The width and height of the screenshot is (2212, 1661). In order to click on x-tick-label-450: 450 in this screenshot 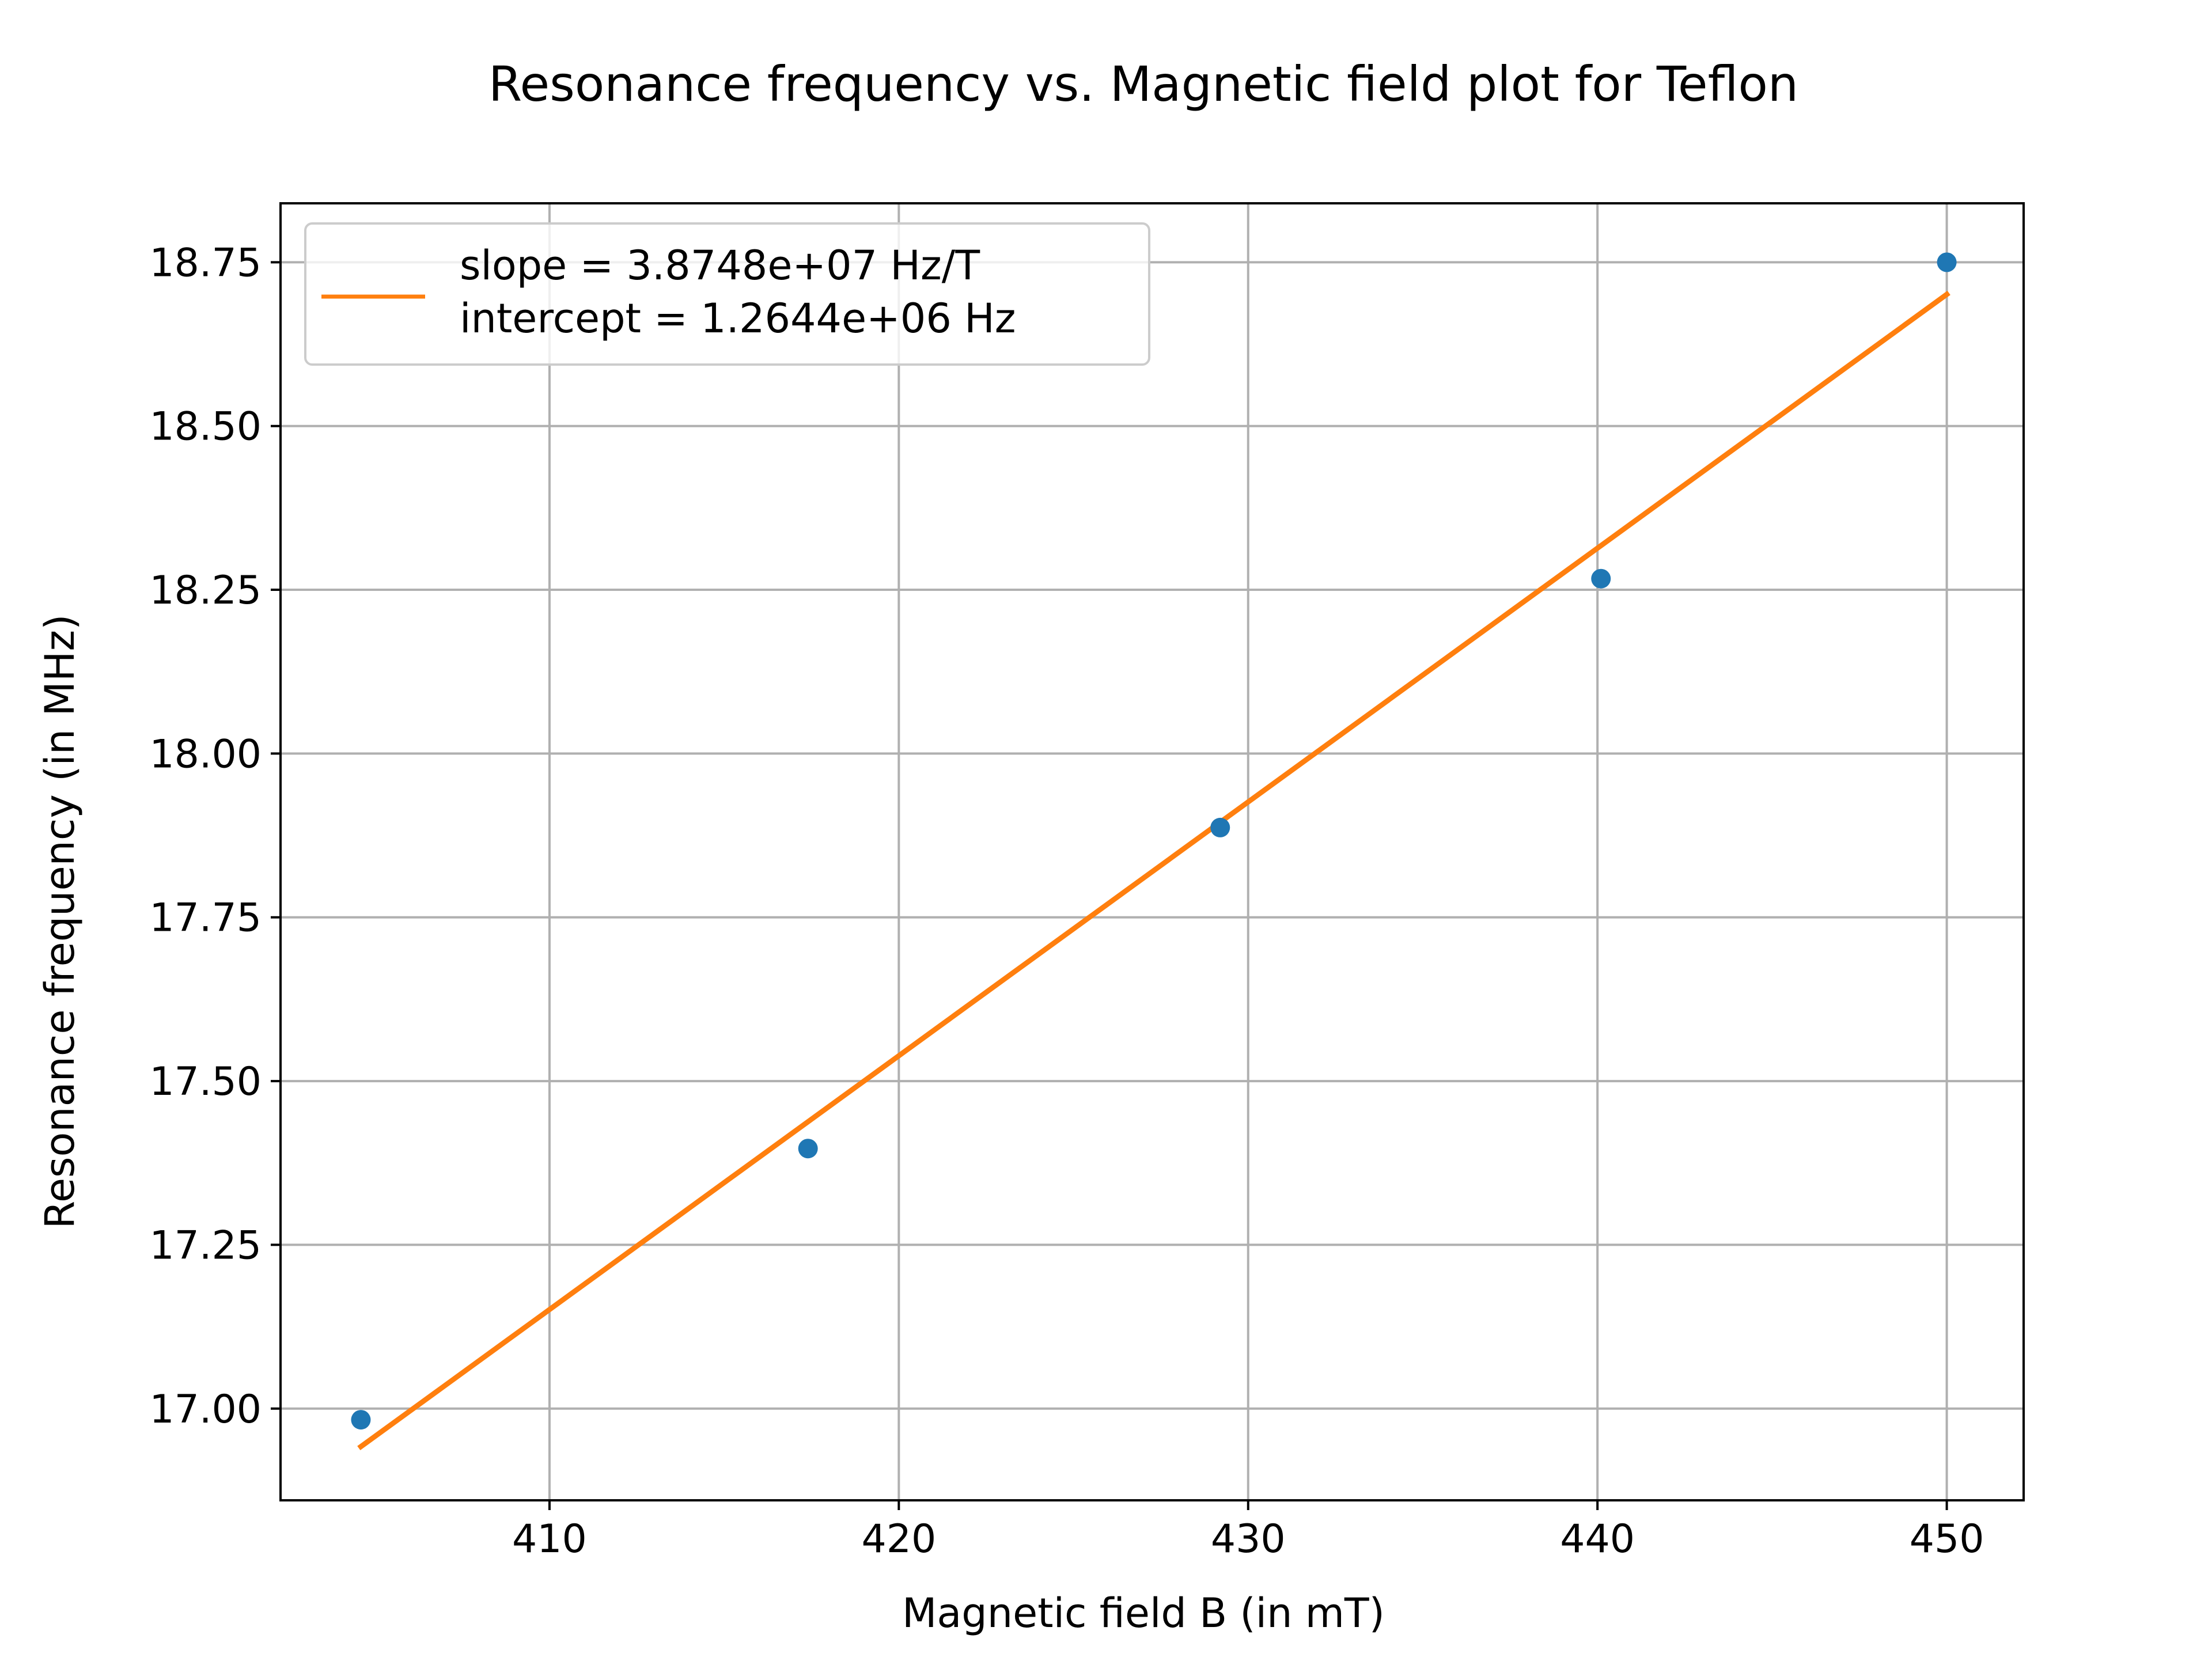, I will do `click(1947, 1539)`.